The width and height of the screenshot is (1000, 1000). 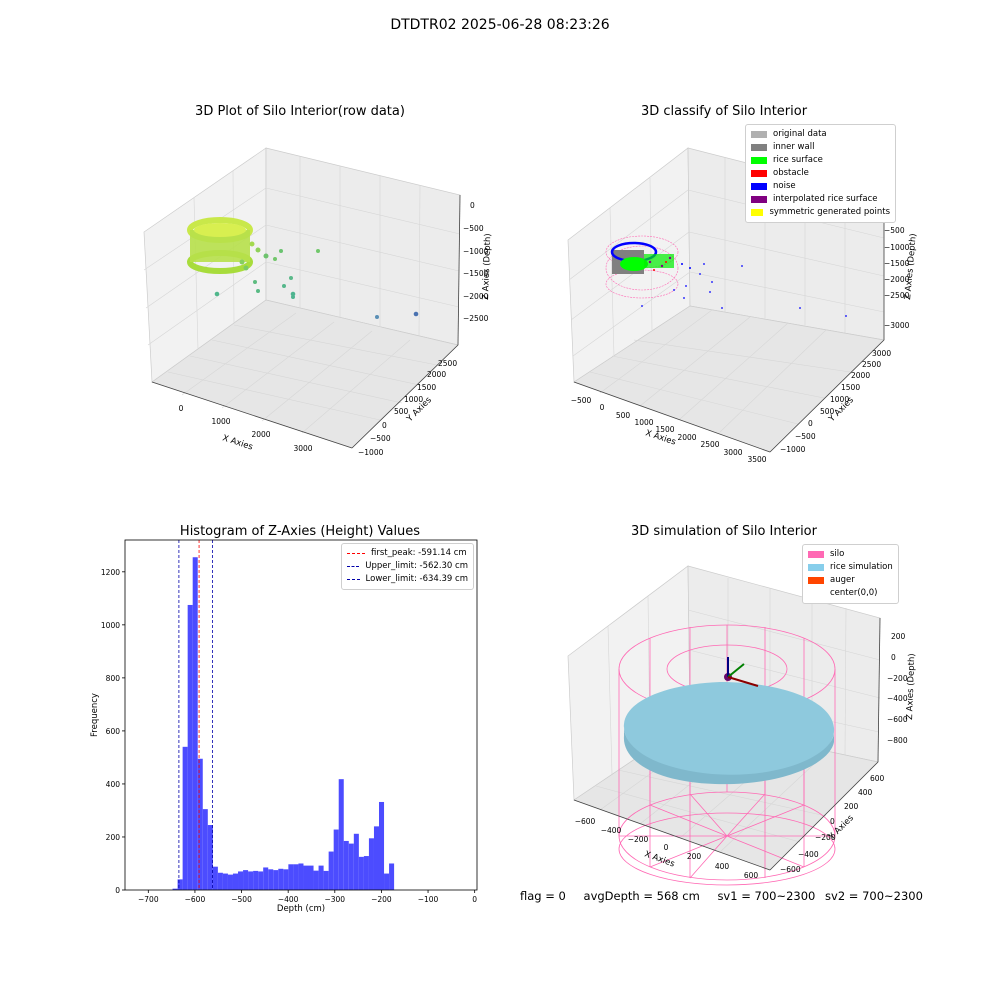 I want to click on histogram-ytick-label: 0, so click(x=117, y=890).